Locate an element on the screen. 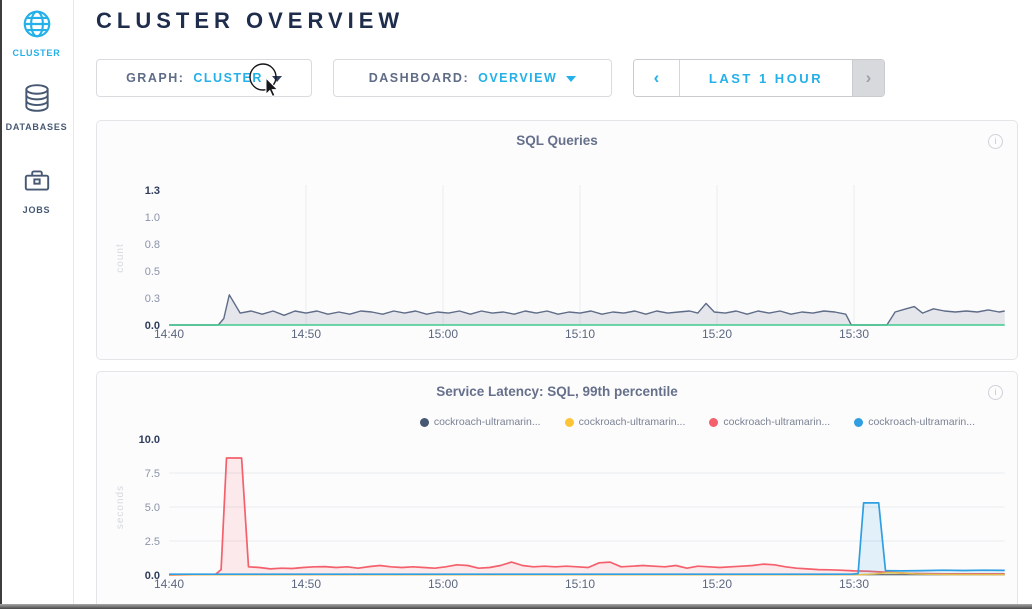  sidebar-item-label: DATABASES is located at coordinates (36, 127).